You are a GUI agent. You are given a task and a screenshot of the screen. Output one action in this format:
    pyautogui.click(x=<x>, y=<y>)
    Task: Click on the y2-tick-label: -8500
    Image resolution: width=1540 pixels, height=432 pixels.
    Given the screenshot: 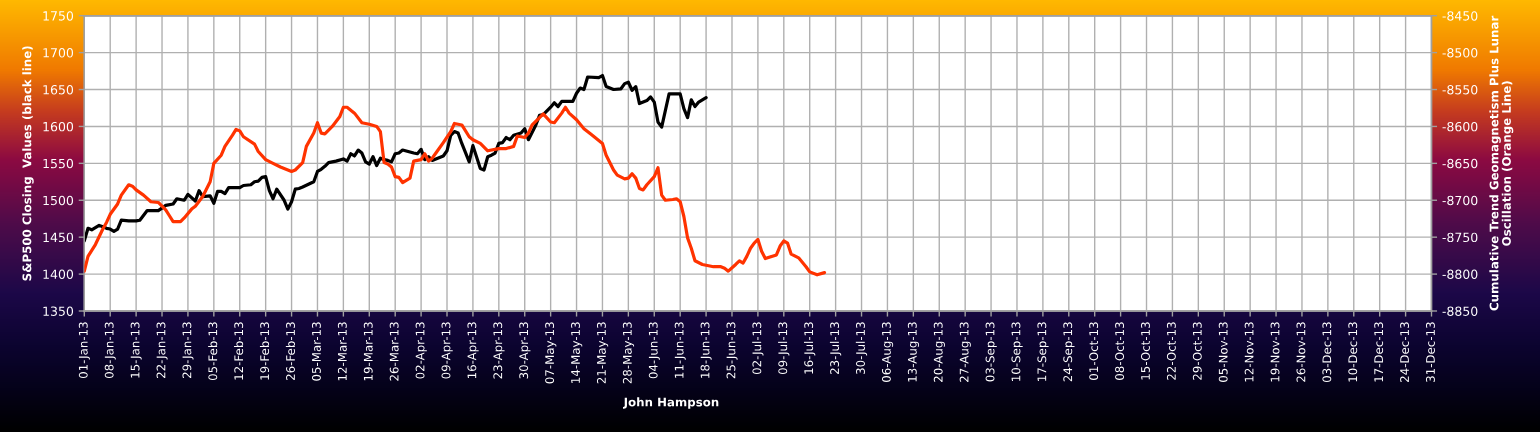 What is the action you would take?
    pyautogui.click(x=1460, y=53)
    